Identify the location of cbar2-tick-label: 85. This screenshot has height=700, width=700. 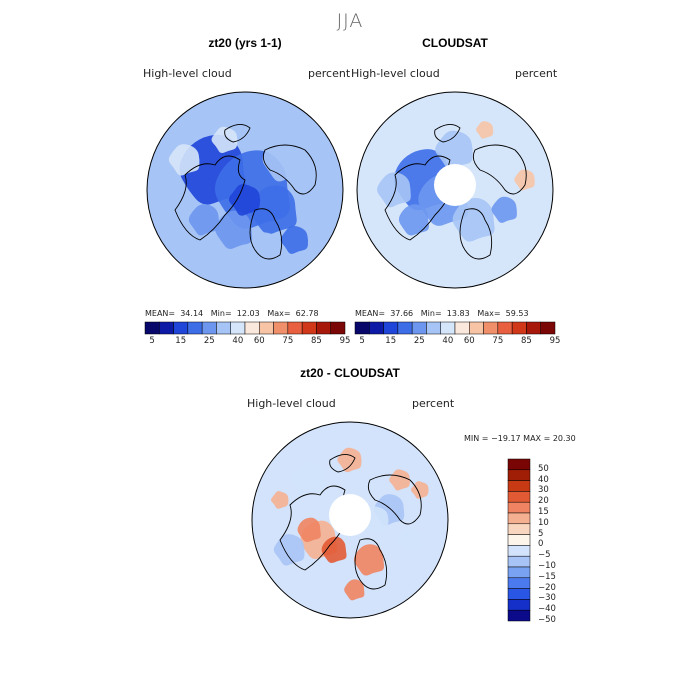
(526, 341).